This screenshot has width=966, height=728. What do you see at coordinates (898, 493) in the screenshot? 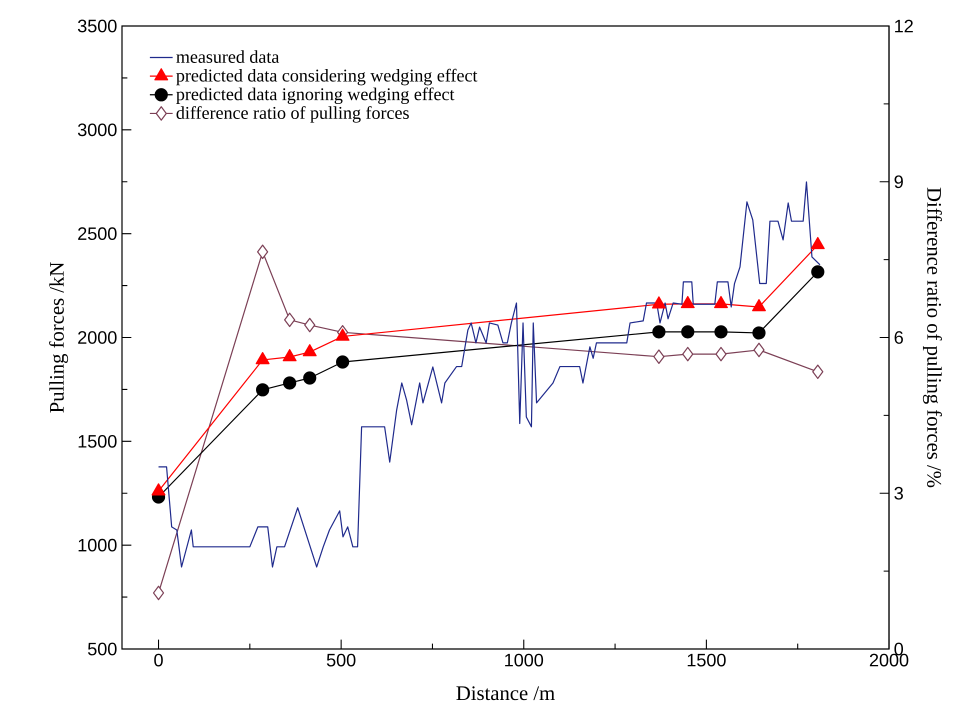
I see `y2-tick-label: 3` at bounding box center [898, 493].